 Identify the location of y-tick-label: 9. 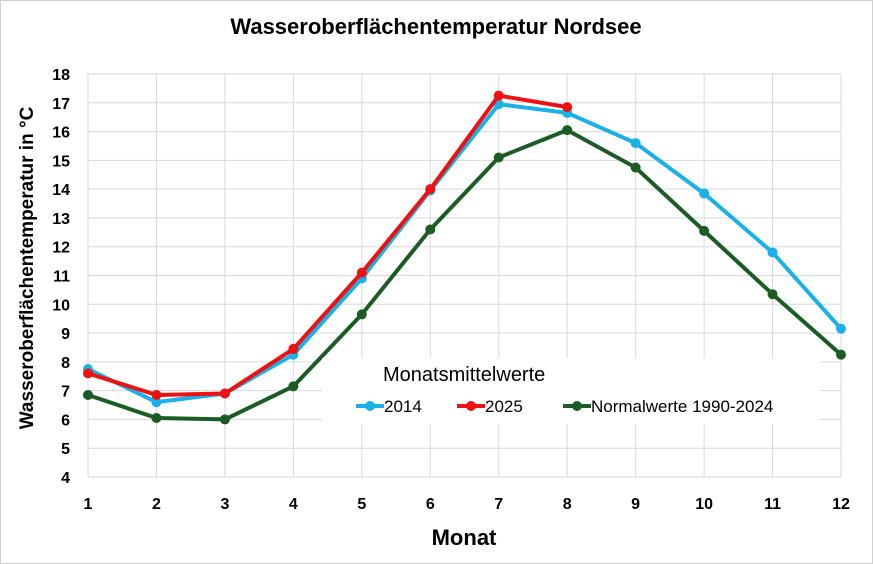
(65, 334).